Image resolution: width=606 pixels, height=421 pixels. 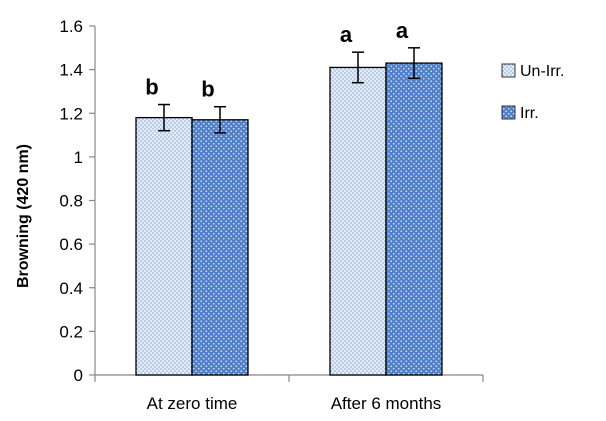 What do you see at coordinates (71, 331) in the screenshot?
I see `y-tick-label: 0.2` at bounding box center [71, 331].